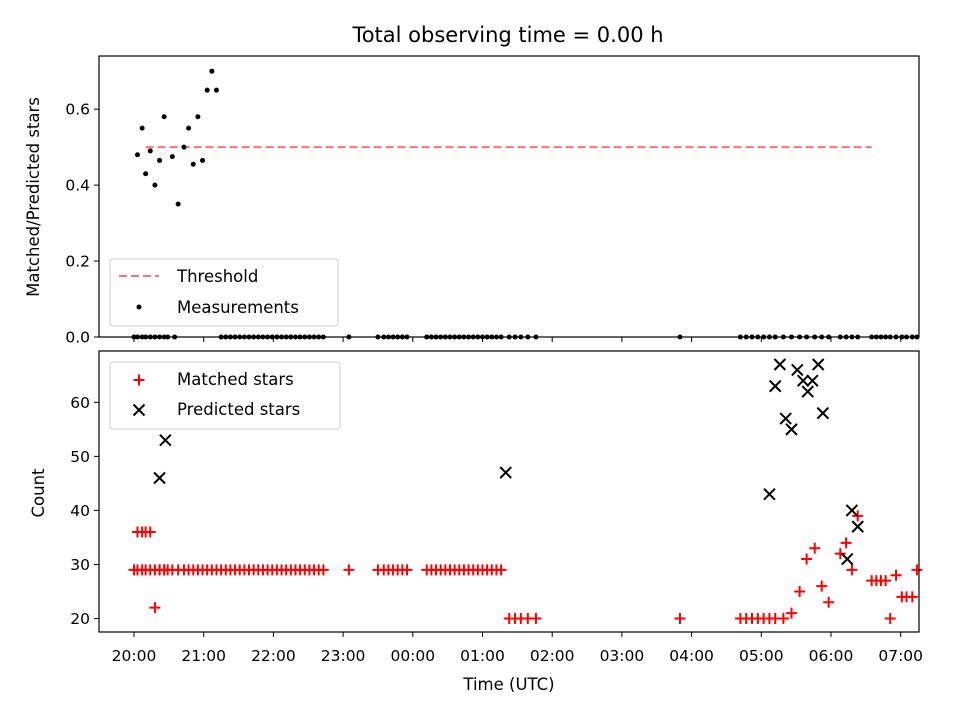 This screenshot has width=960, height=720. I want to click on bottom-legend: Matched stars Predicted stars, so click(225, 395).